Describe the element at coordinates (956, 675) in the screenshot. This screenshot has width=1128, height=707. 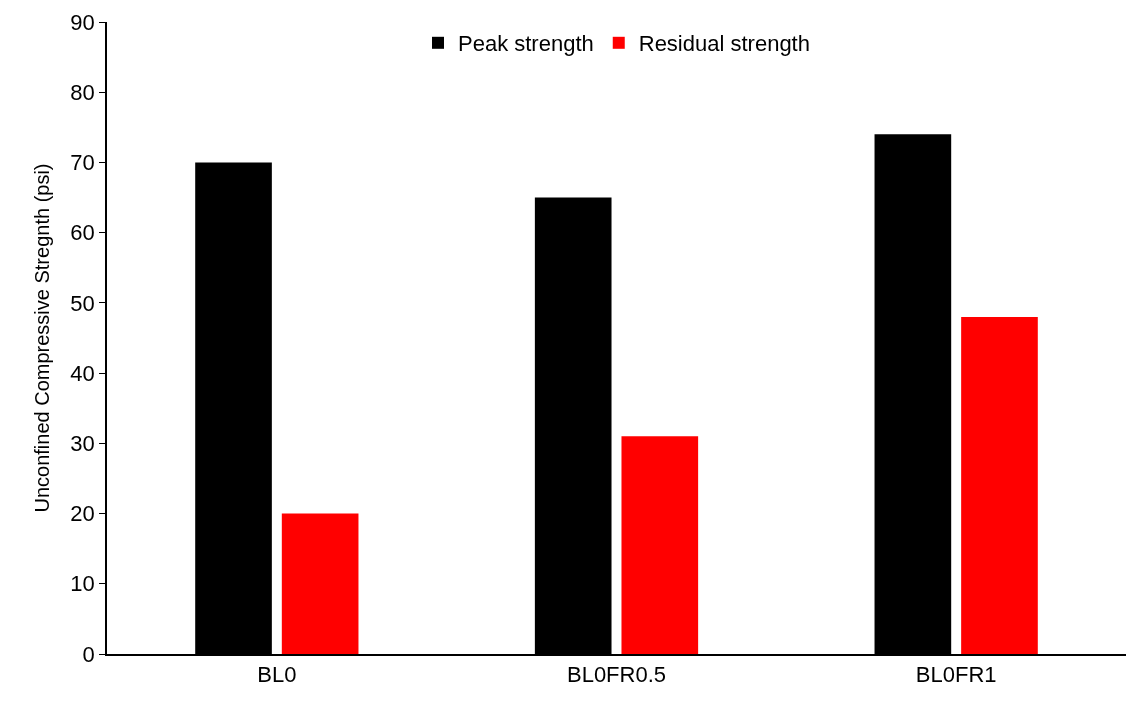
I see `x-tick-label: BL0FR1` at that location.